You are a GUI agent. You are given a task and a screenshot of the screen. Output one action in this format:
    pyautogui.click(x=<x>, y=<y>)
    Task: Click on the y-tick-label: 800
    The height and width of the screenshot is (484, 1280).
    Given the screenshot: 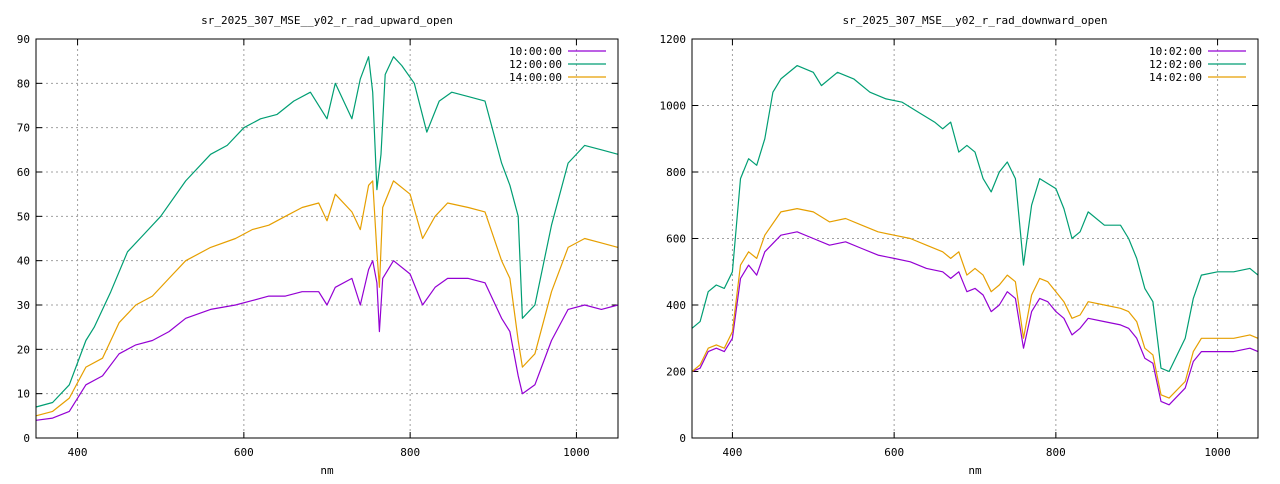 What is the action you would take?
    pyautogui.click(x=676, y=172)
    